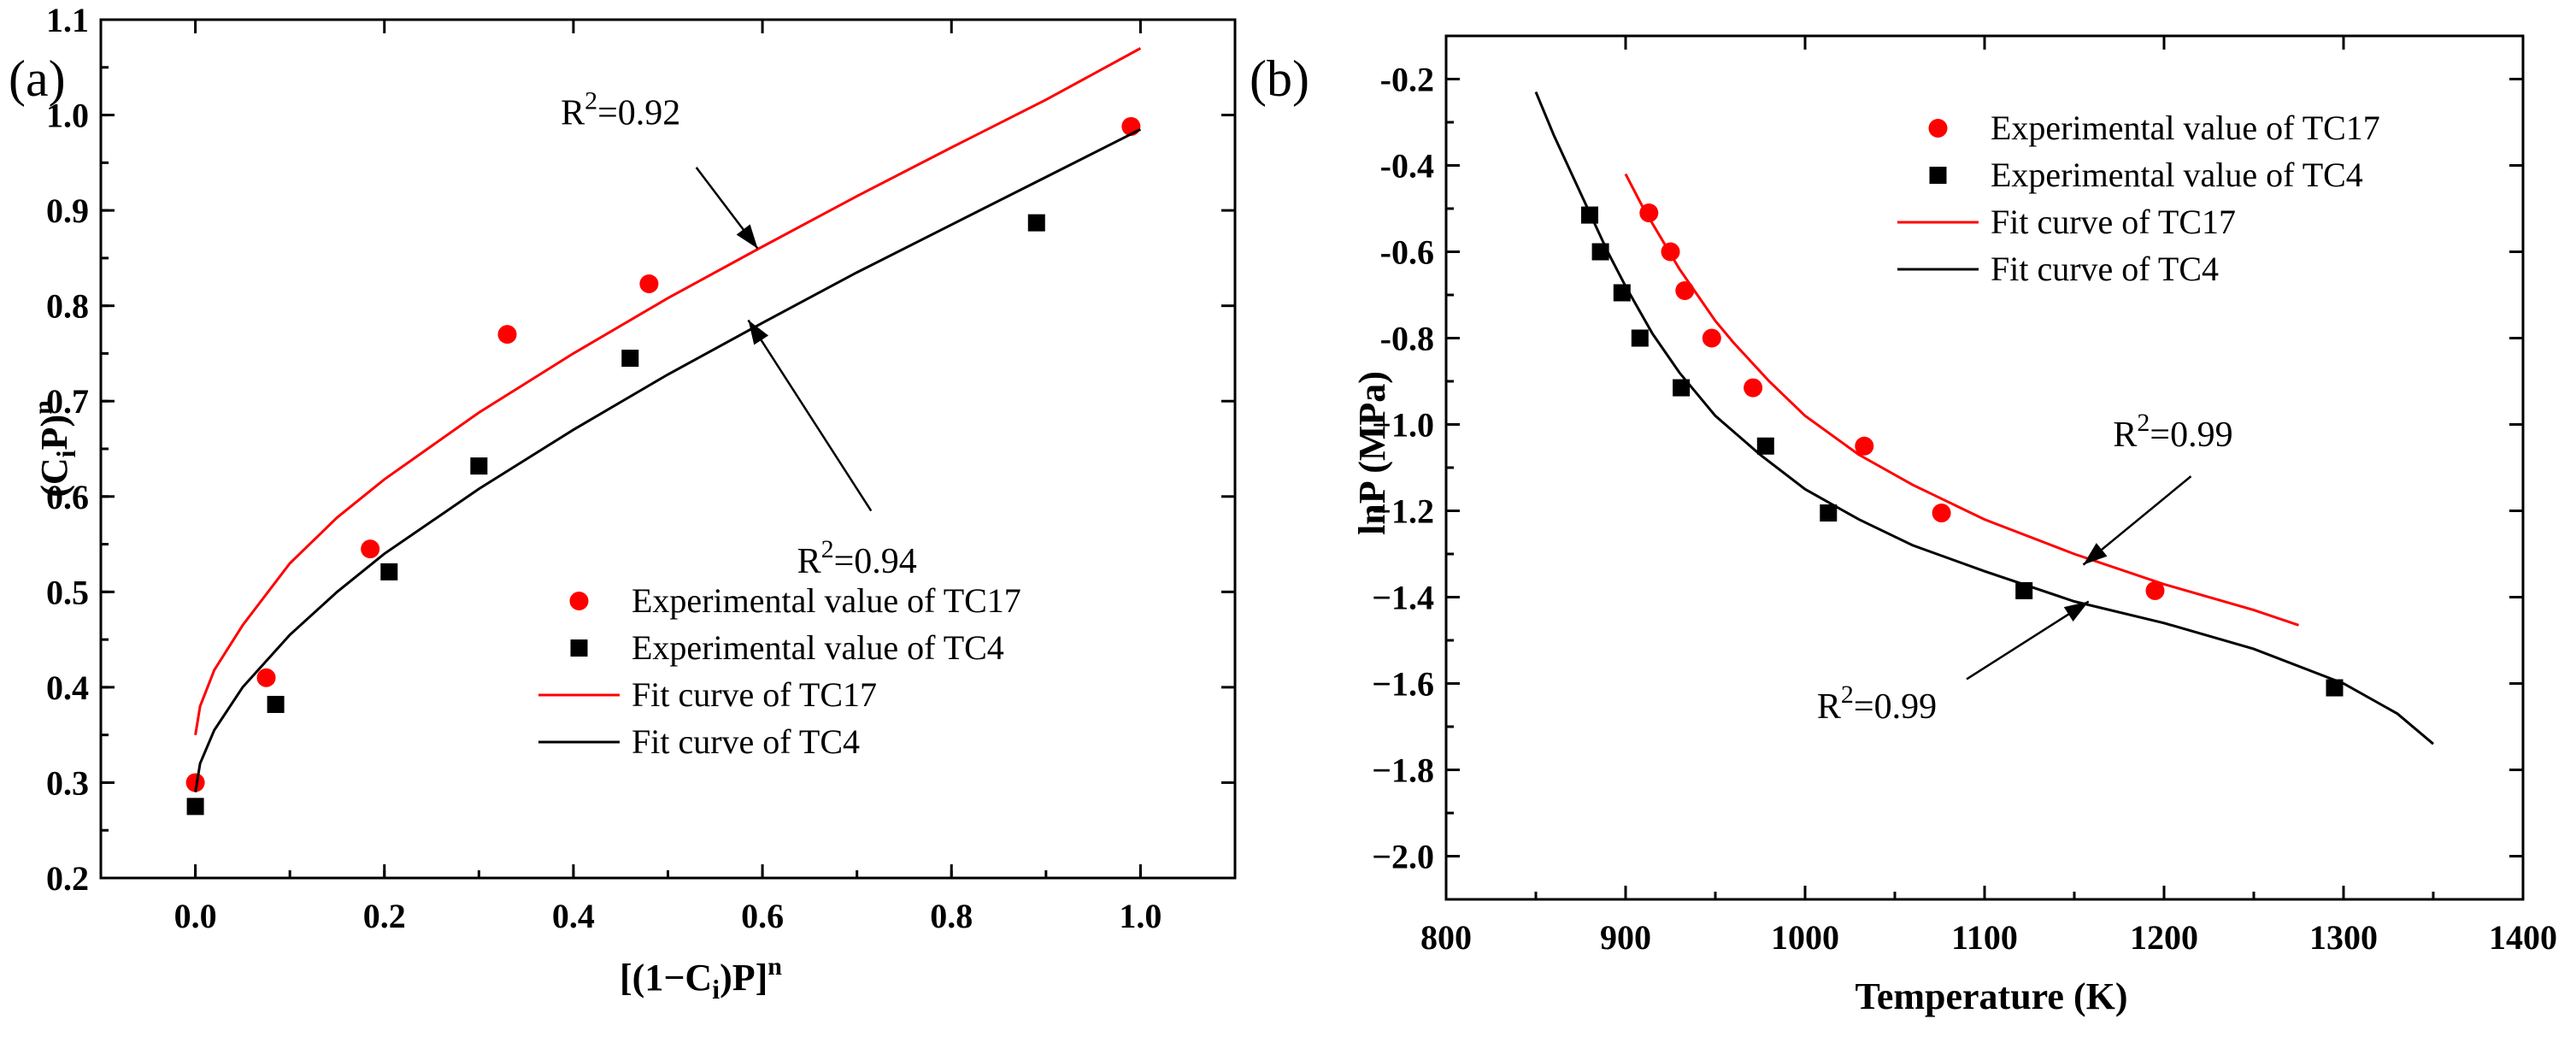 This screenshot has height=1037, width=2576. I want to click on y-tick-label: −1.0, so click(1403, 425).